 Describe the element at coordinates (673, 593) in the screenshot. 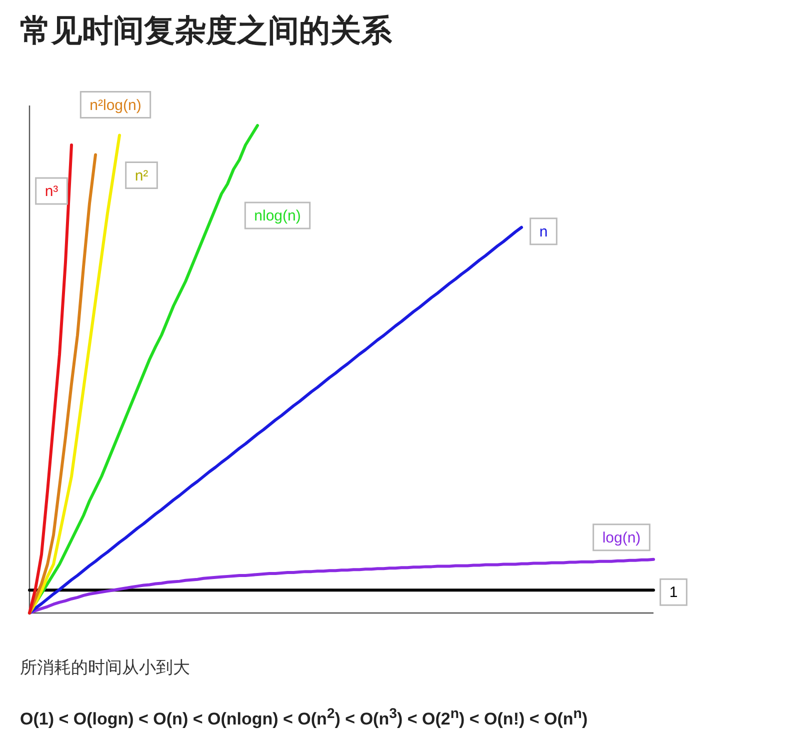

I see `series-label: 1` at that location.